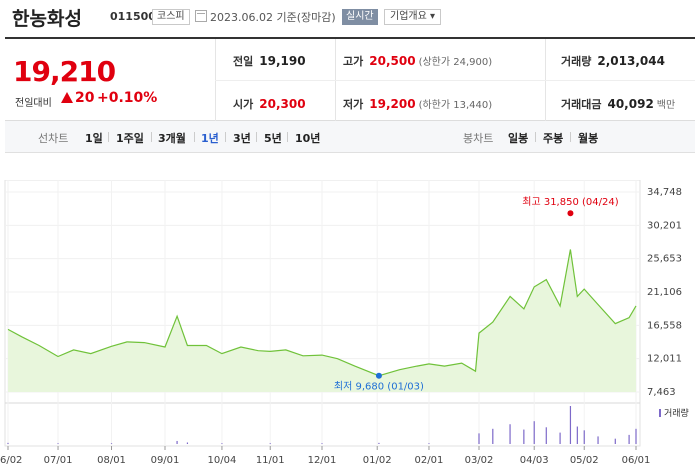  Describe the element at coordinates (377, 460) in the screenshot. I see `x-tick-label: 01/02` at that location.